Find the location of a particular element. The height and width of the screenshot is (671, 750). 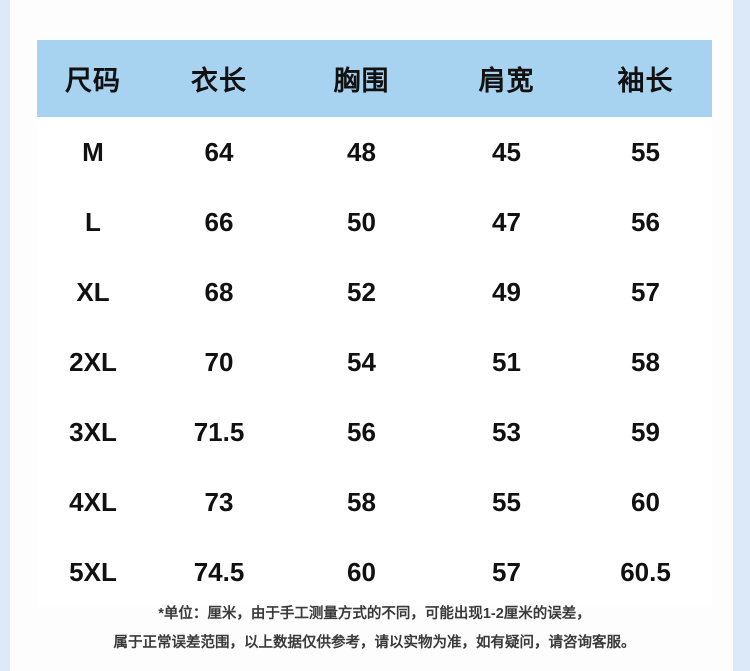

cell-shoulder: 49 is located at coordinates (506, 292).